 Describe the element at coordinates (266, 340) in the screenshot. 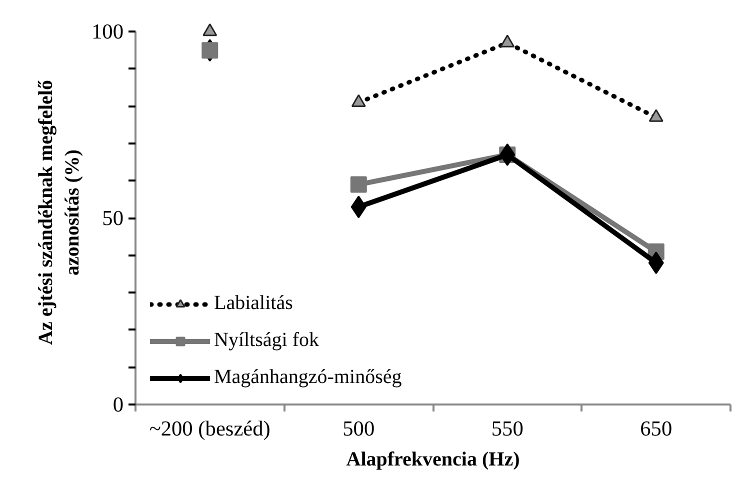

I see `legend-label: Nyíltsági fok` at that location.